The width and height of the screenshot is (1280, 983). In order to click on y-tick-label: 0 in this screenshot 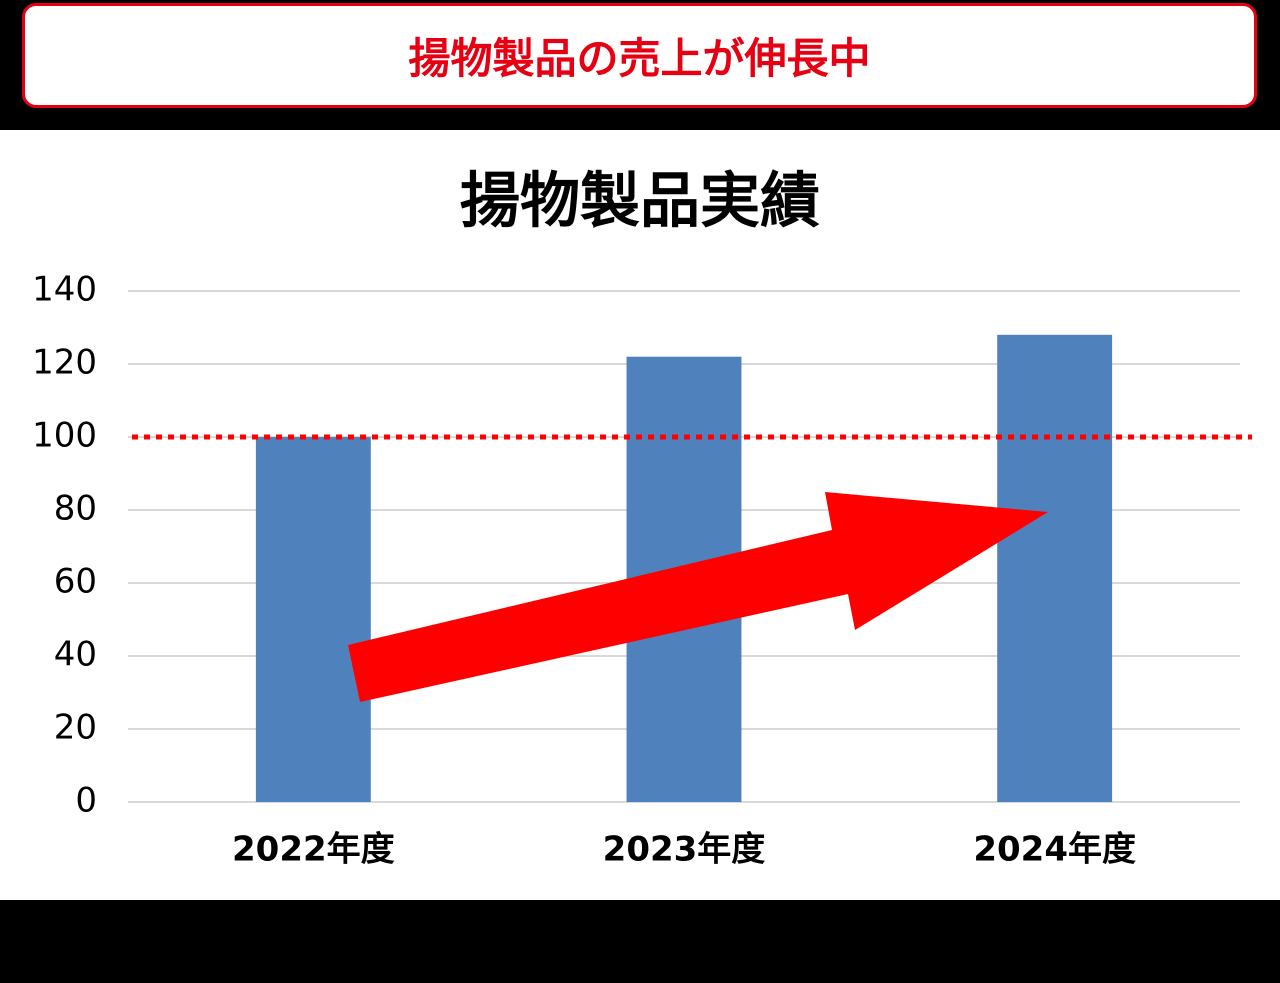, I will do `click(86, 801)`.